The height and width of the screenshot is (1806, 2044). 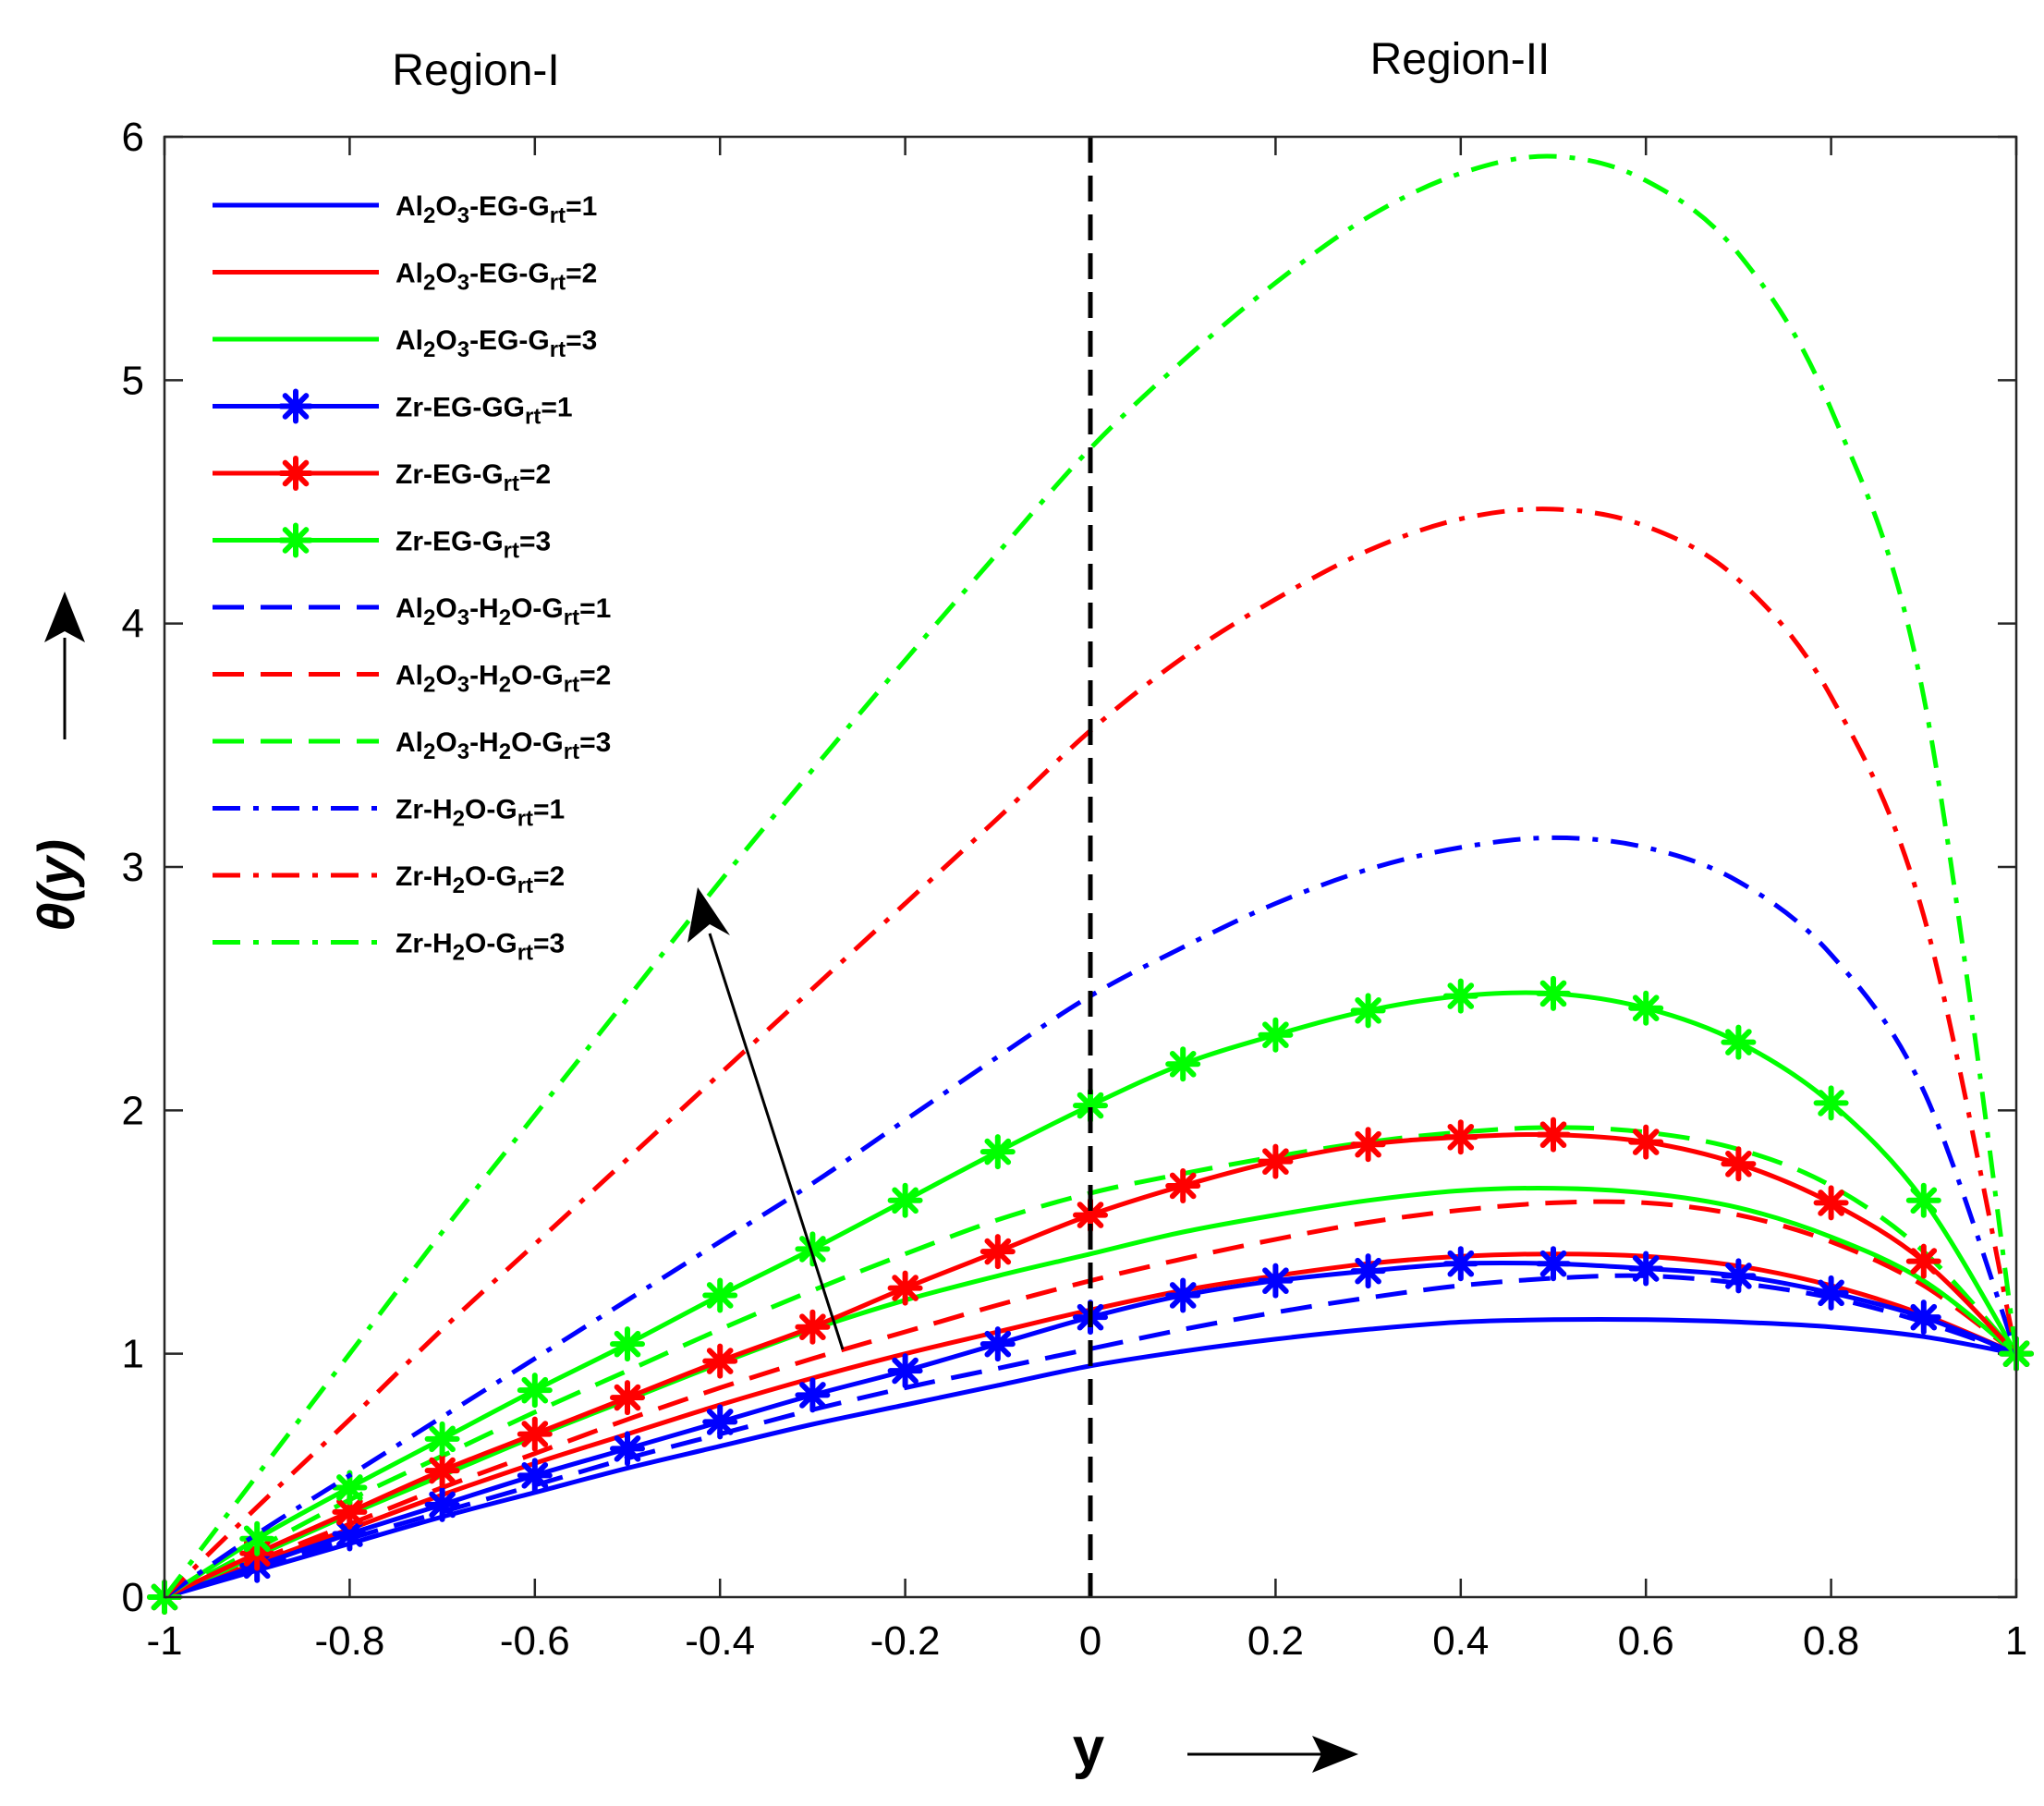 What do you see at coordinates (503, 745) in the screenshot?
I see `legend-label: Al2O3-H2O-Grt=3` at bounding box center [503, 745].